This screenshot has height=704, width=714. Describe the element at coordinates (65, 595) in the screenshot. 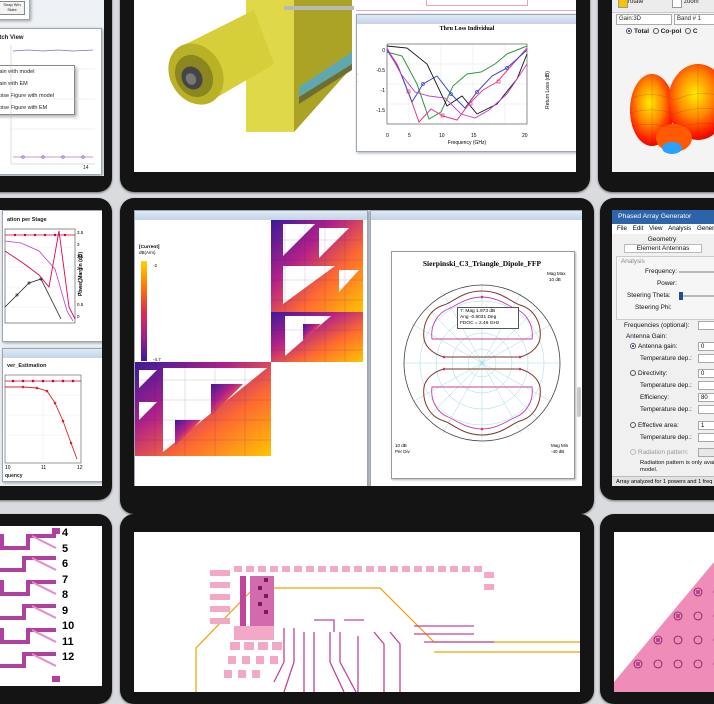

I see `port-number: 8` at that location.